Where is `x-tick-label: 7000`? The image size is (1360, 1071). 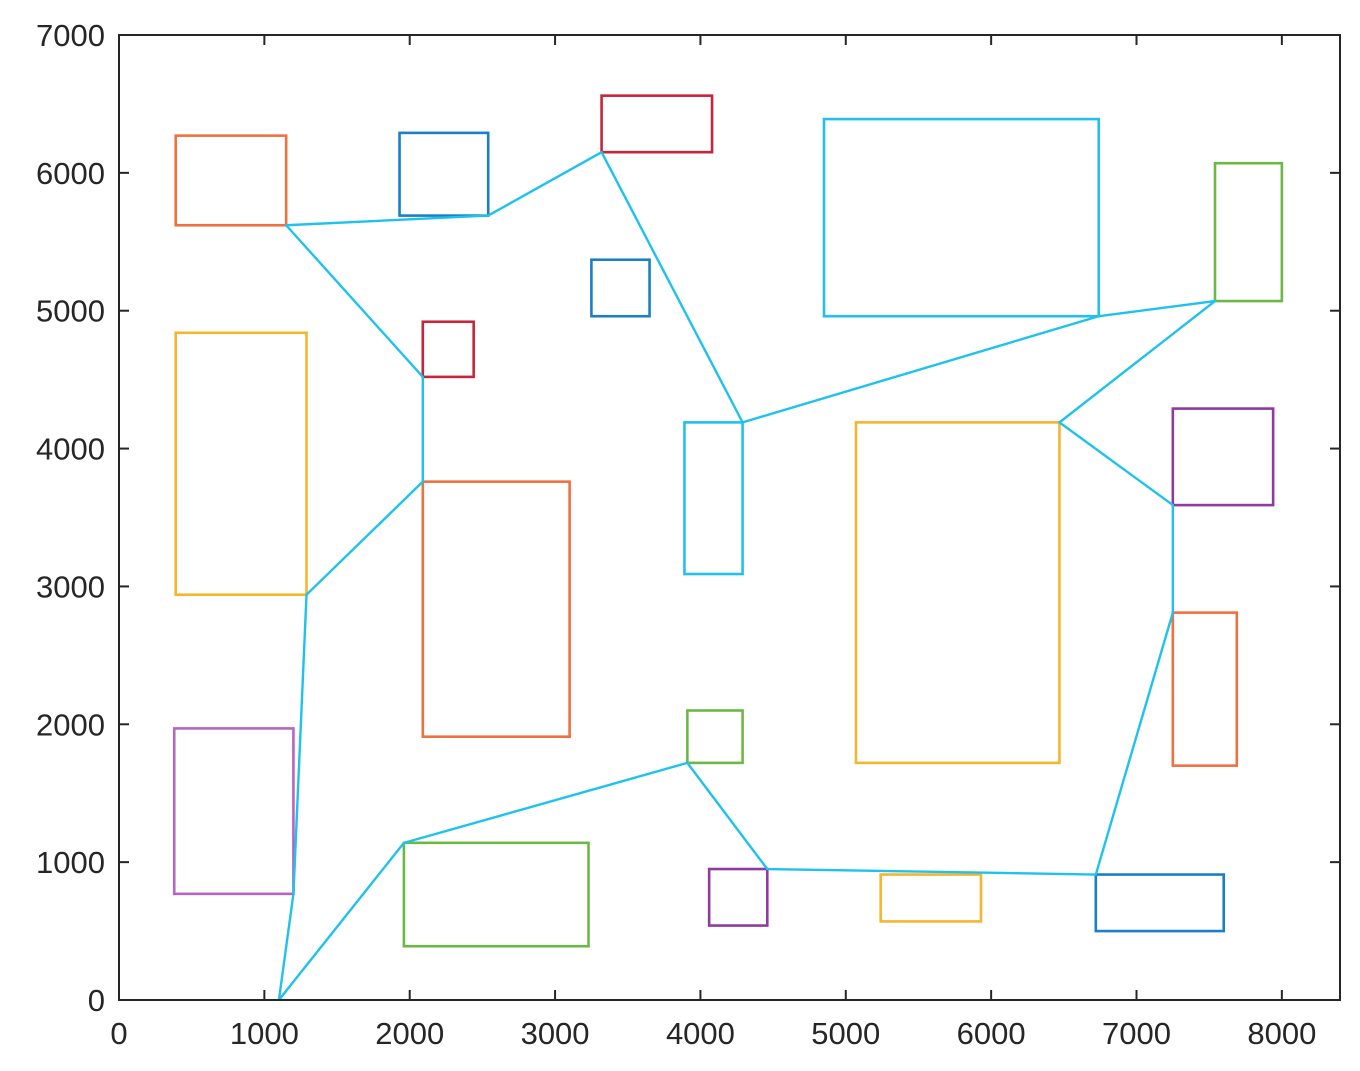 x-tick-label: 7000 is located at coordinates (1136, 1033).